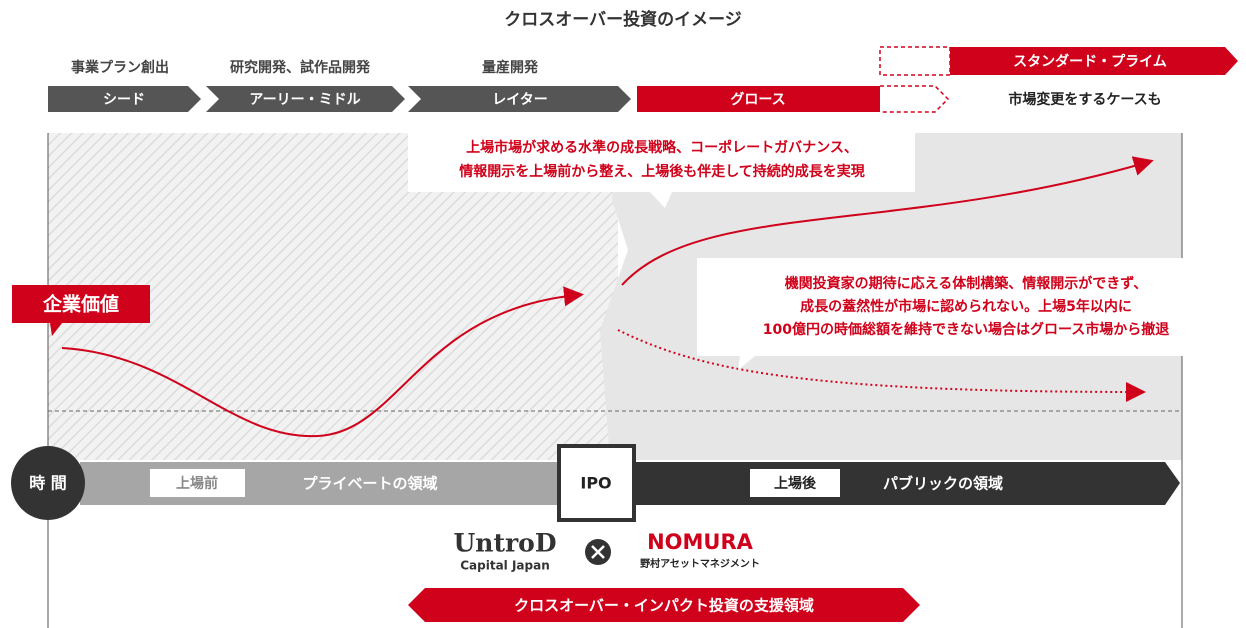 The height and width of the screenshot is (628, 1246). Describe the element at coordinates (510, 67) in the screenshot. I see `stage-label: 量産開発` at that location.